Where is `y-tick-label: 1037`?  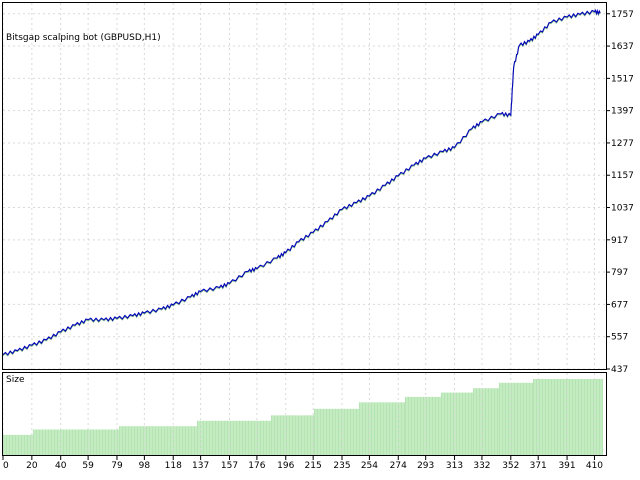
y-tick-label: 1037 is located at coordinates (622, 209).